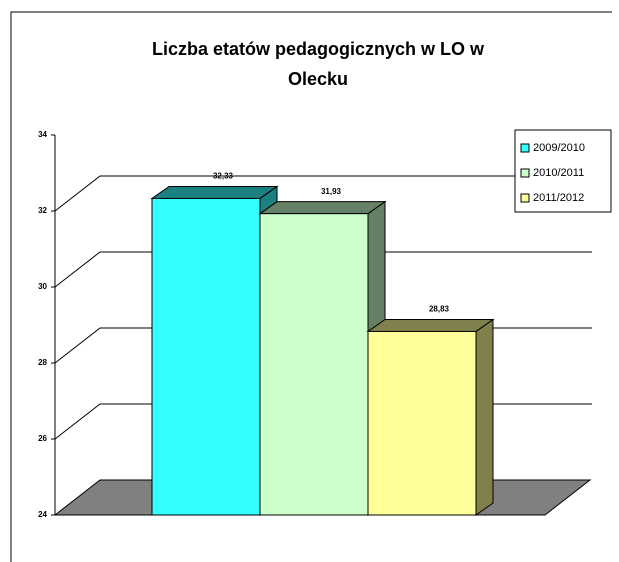 This screenshot has height=562, width=619. Describe the element at coordinates (559, 148) in the screenshot. I see `legend-label: 2009/2010` at that location.